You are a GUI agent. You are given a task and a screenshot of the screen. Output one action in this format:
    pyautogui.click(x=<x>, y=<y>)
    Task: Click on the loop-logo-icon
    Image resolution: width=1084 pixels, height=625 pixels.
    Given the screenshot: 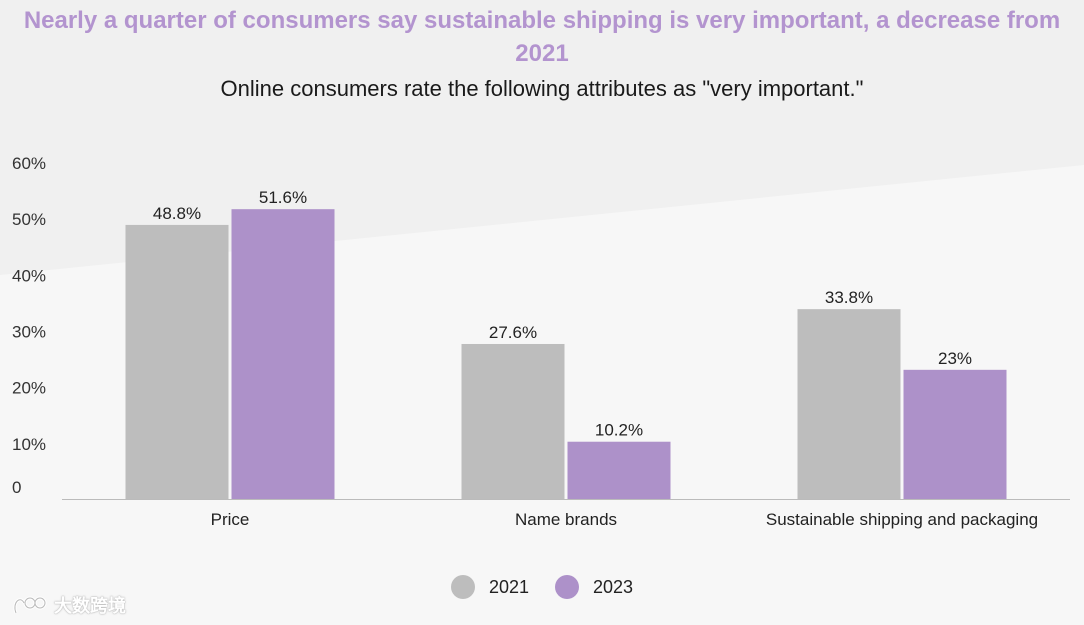 What is the action you would take?
    pyautogui.click(x=30, y=605)
    